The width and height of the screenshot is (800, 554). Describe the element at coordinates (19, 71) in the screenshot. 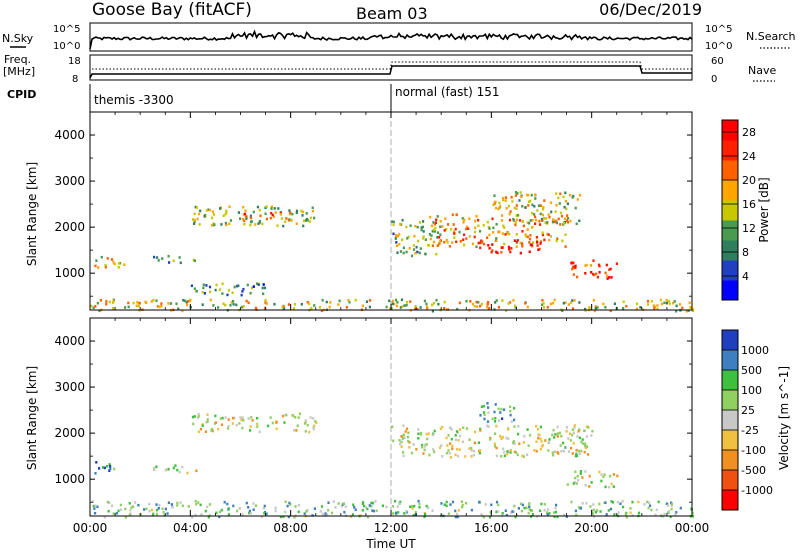

I see `freq-unit-label: [MHz]` at that location.